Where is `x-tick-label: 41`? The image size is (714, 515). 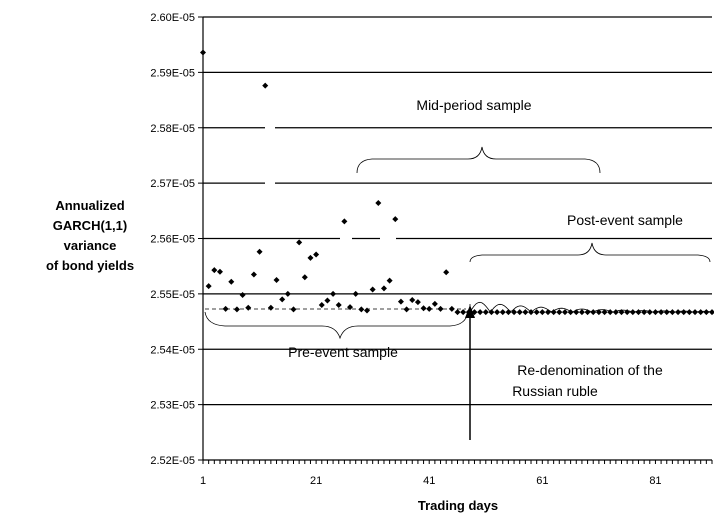 x-tick-label: 41 is located at coordinates (429, 481).